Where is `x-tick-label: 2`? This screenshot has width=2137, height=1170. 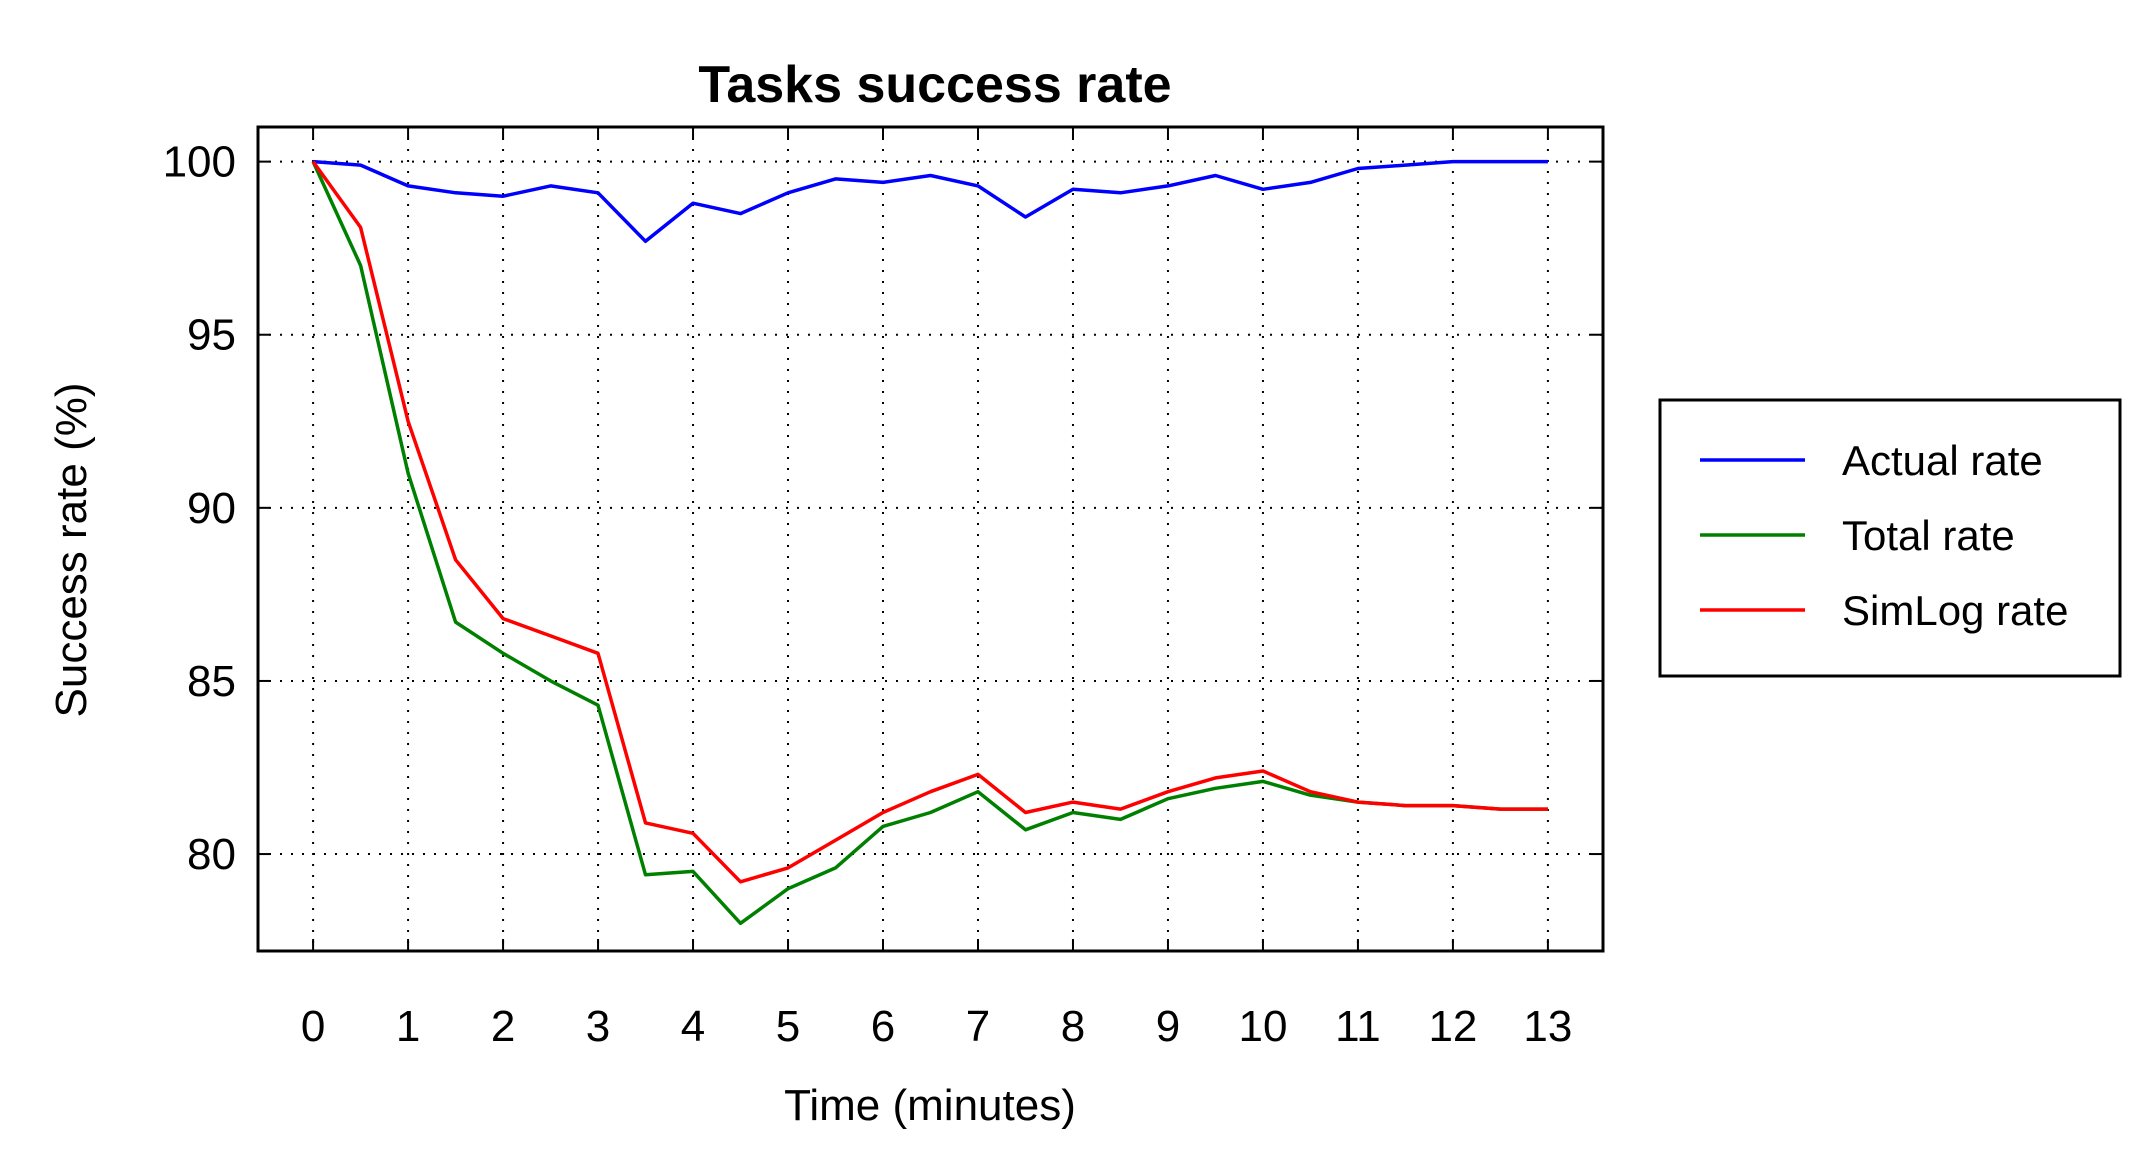
x-tick-label: 2 is located at coordinates (503, 1026).